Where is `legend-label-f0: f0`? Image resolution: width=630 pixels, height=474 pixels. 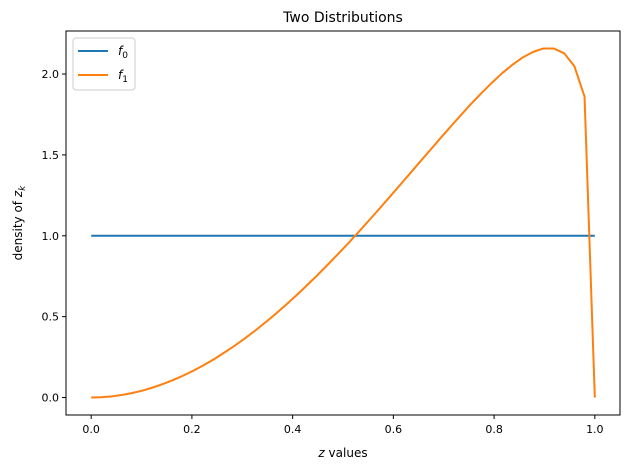
legend-label-f0: f0 is located at coordinates (123, 52).